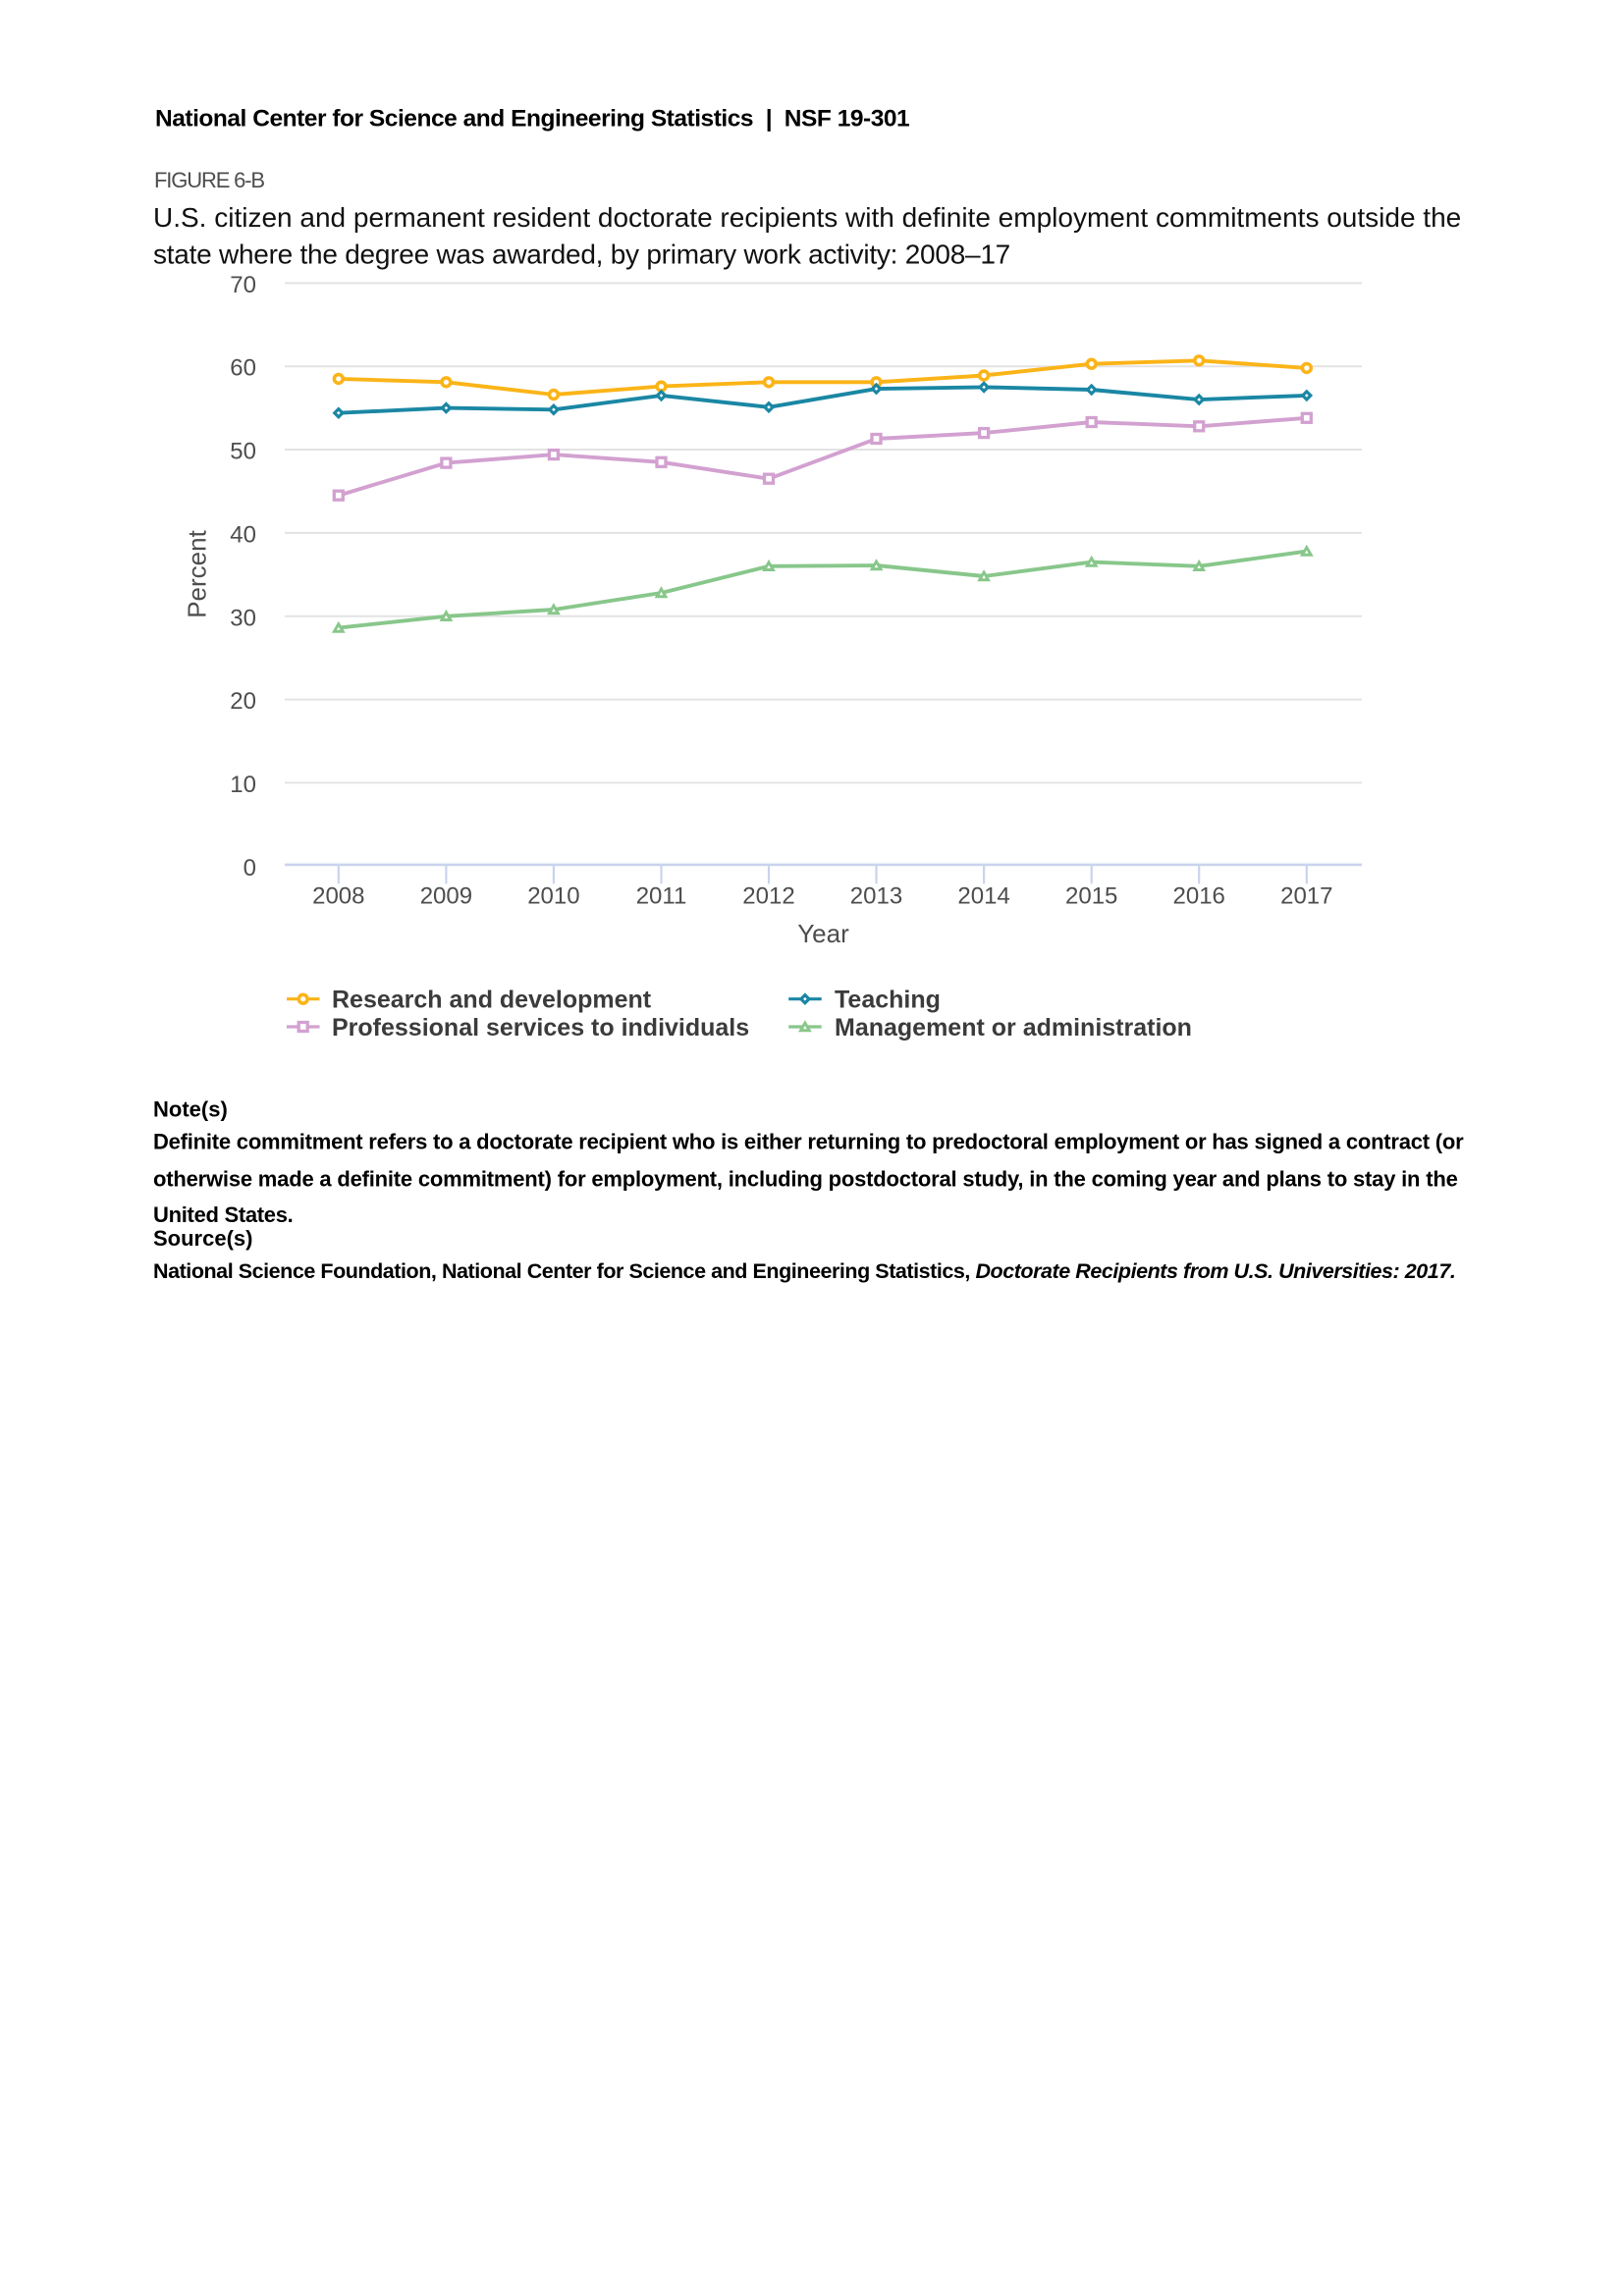  What do you see at coordinates (190, 1109) in the screenshot?
I see `svg-text: Note(s)` at bounding box center [190, 1109].